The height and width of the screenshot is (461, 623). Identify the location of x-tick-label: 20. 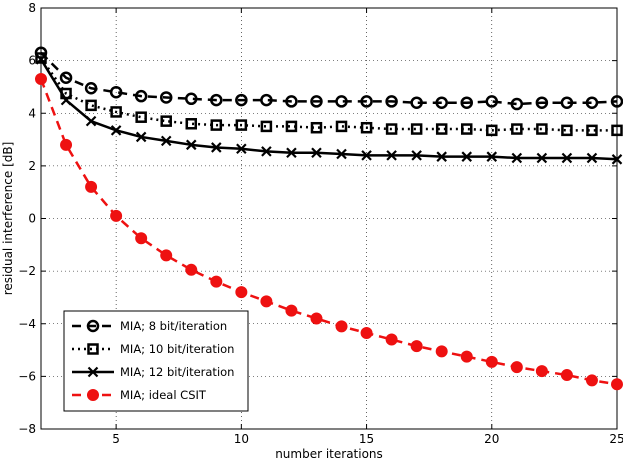
(491, 439).